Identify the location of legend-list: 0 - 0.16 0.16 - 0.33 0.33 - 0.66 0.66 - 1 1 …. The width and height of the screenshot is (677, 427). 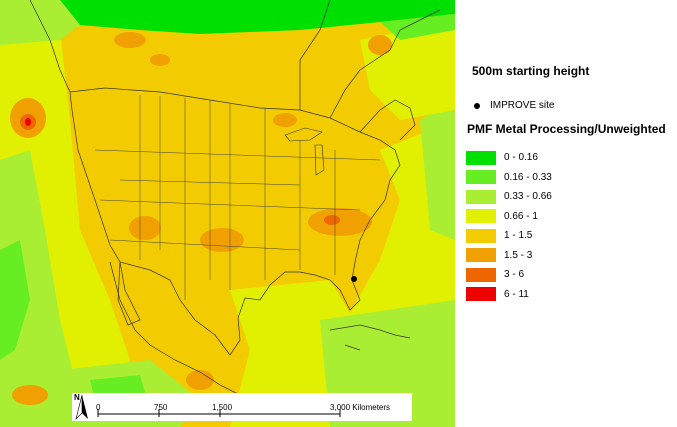
(509, 226).